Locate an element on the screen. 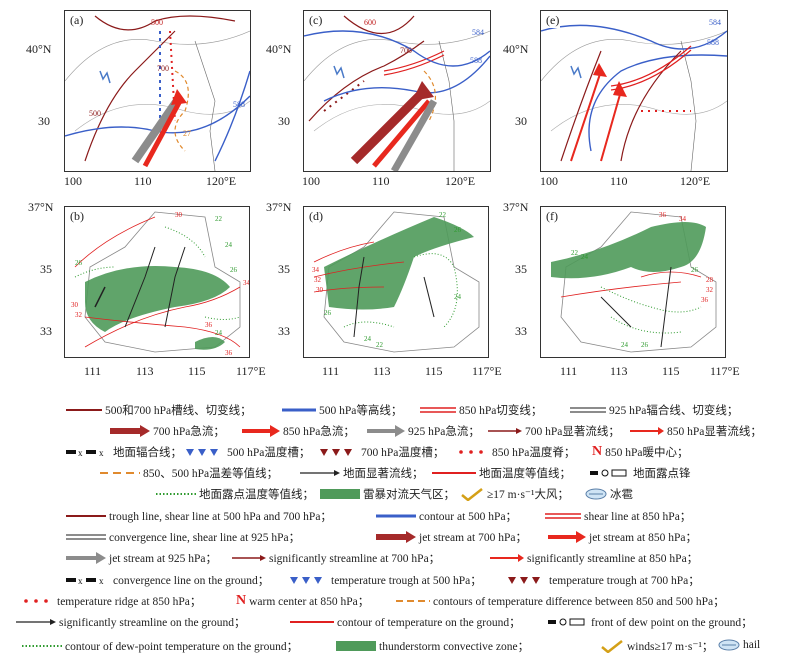 Image resolution: width=791 pixels, height=666 pixels. lon-110-e: 110 is located at coordinates (619, 181).